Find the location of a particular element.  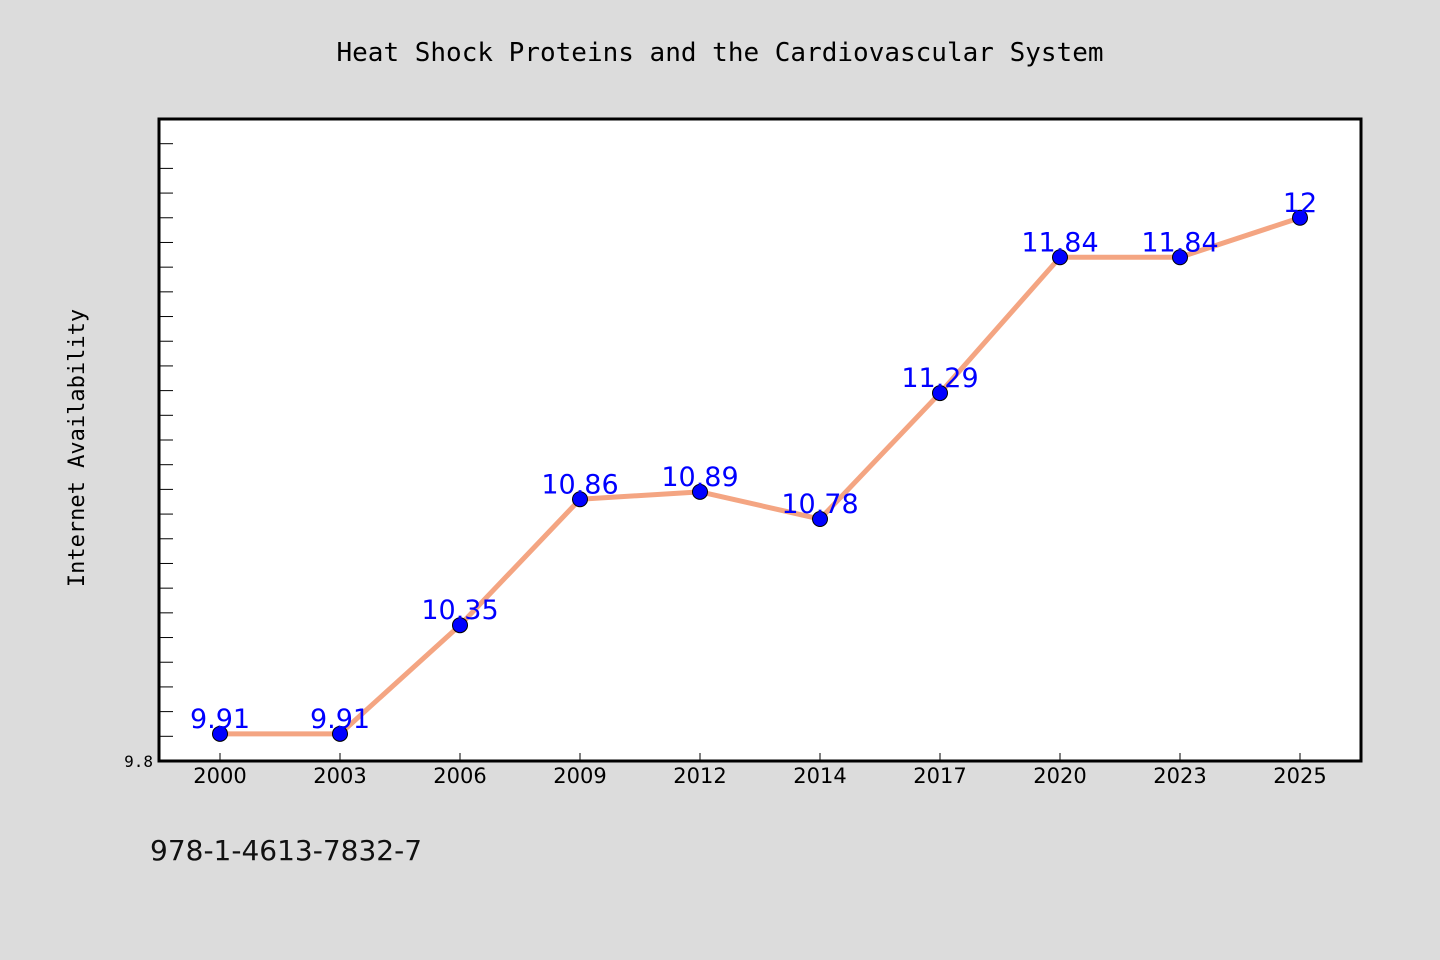

y-axis-ticks: 9.8 is located at coordinates (148, 444).